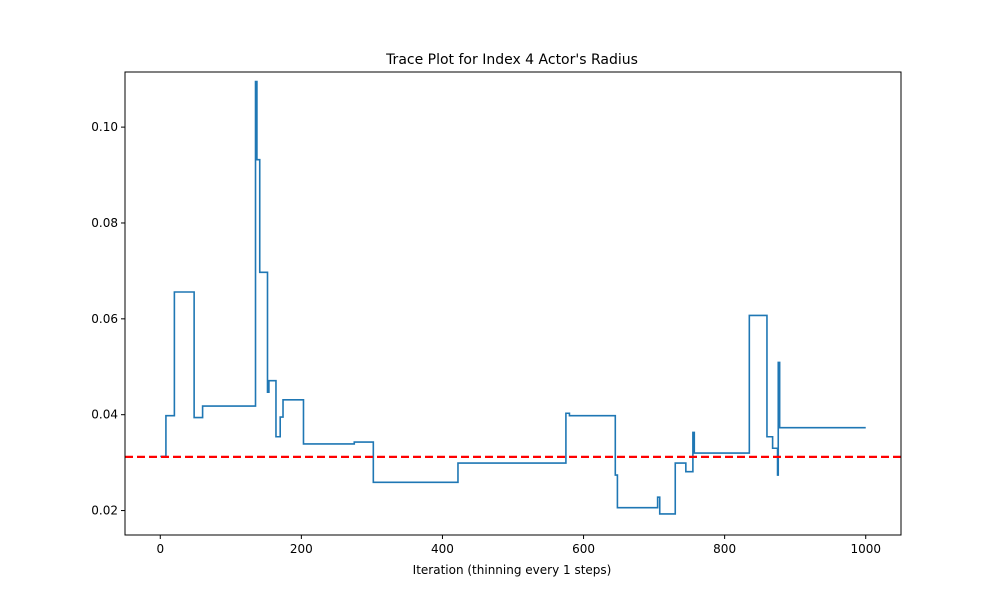 The width and height of the screenshot is (1000, 600). What do you see at coordinates (518, 545) in the screenshot?
I see `x-axis: 0 200 400 600 800 1000` at bounding box center [518, 545].